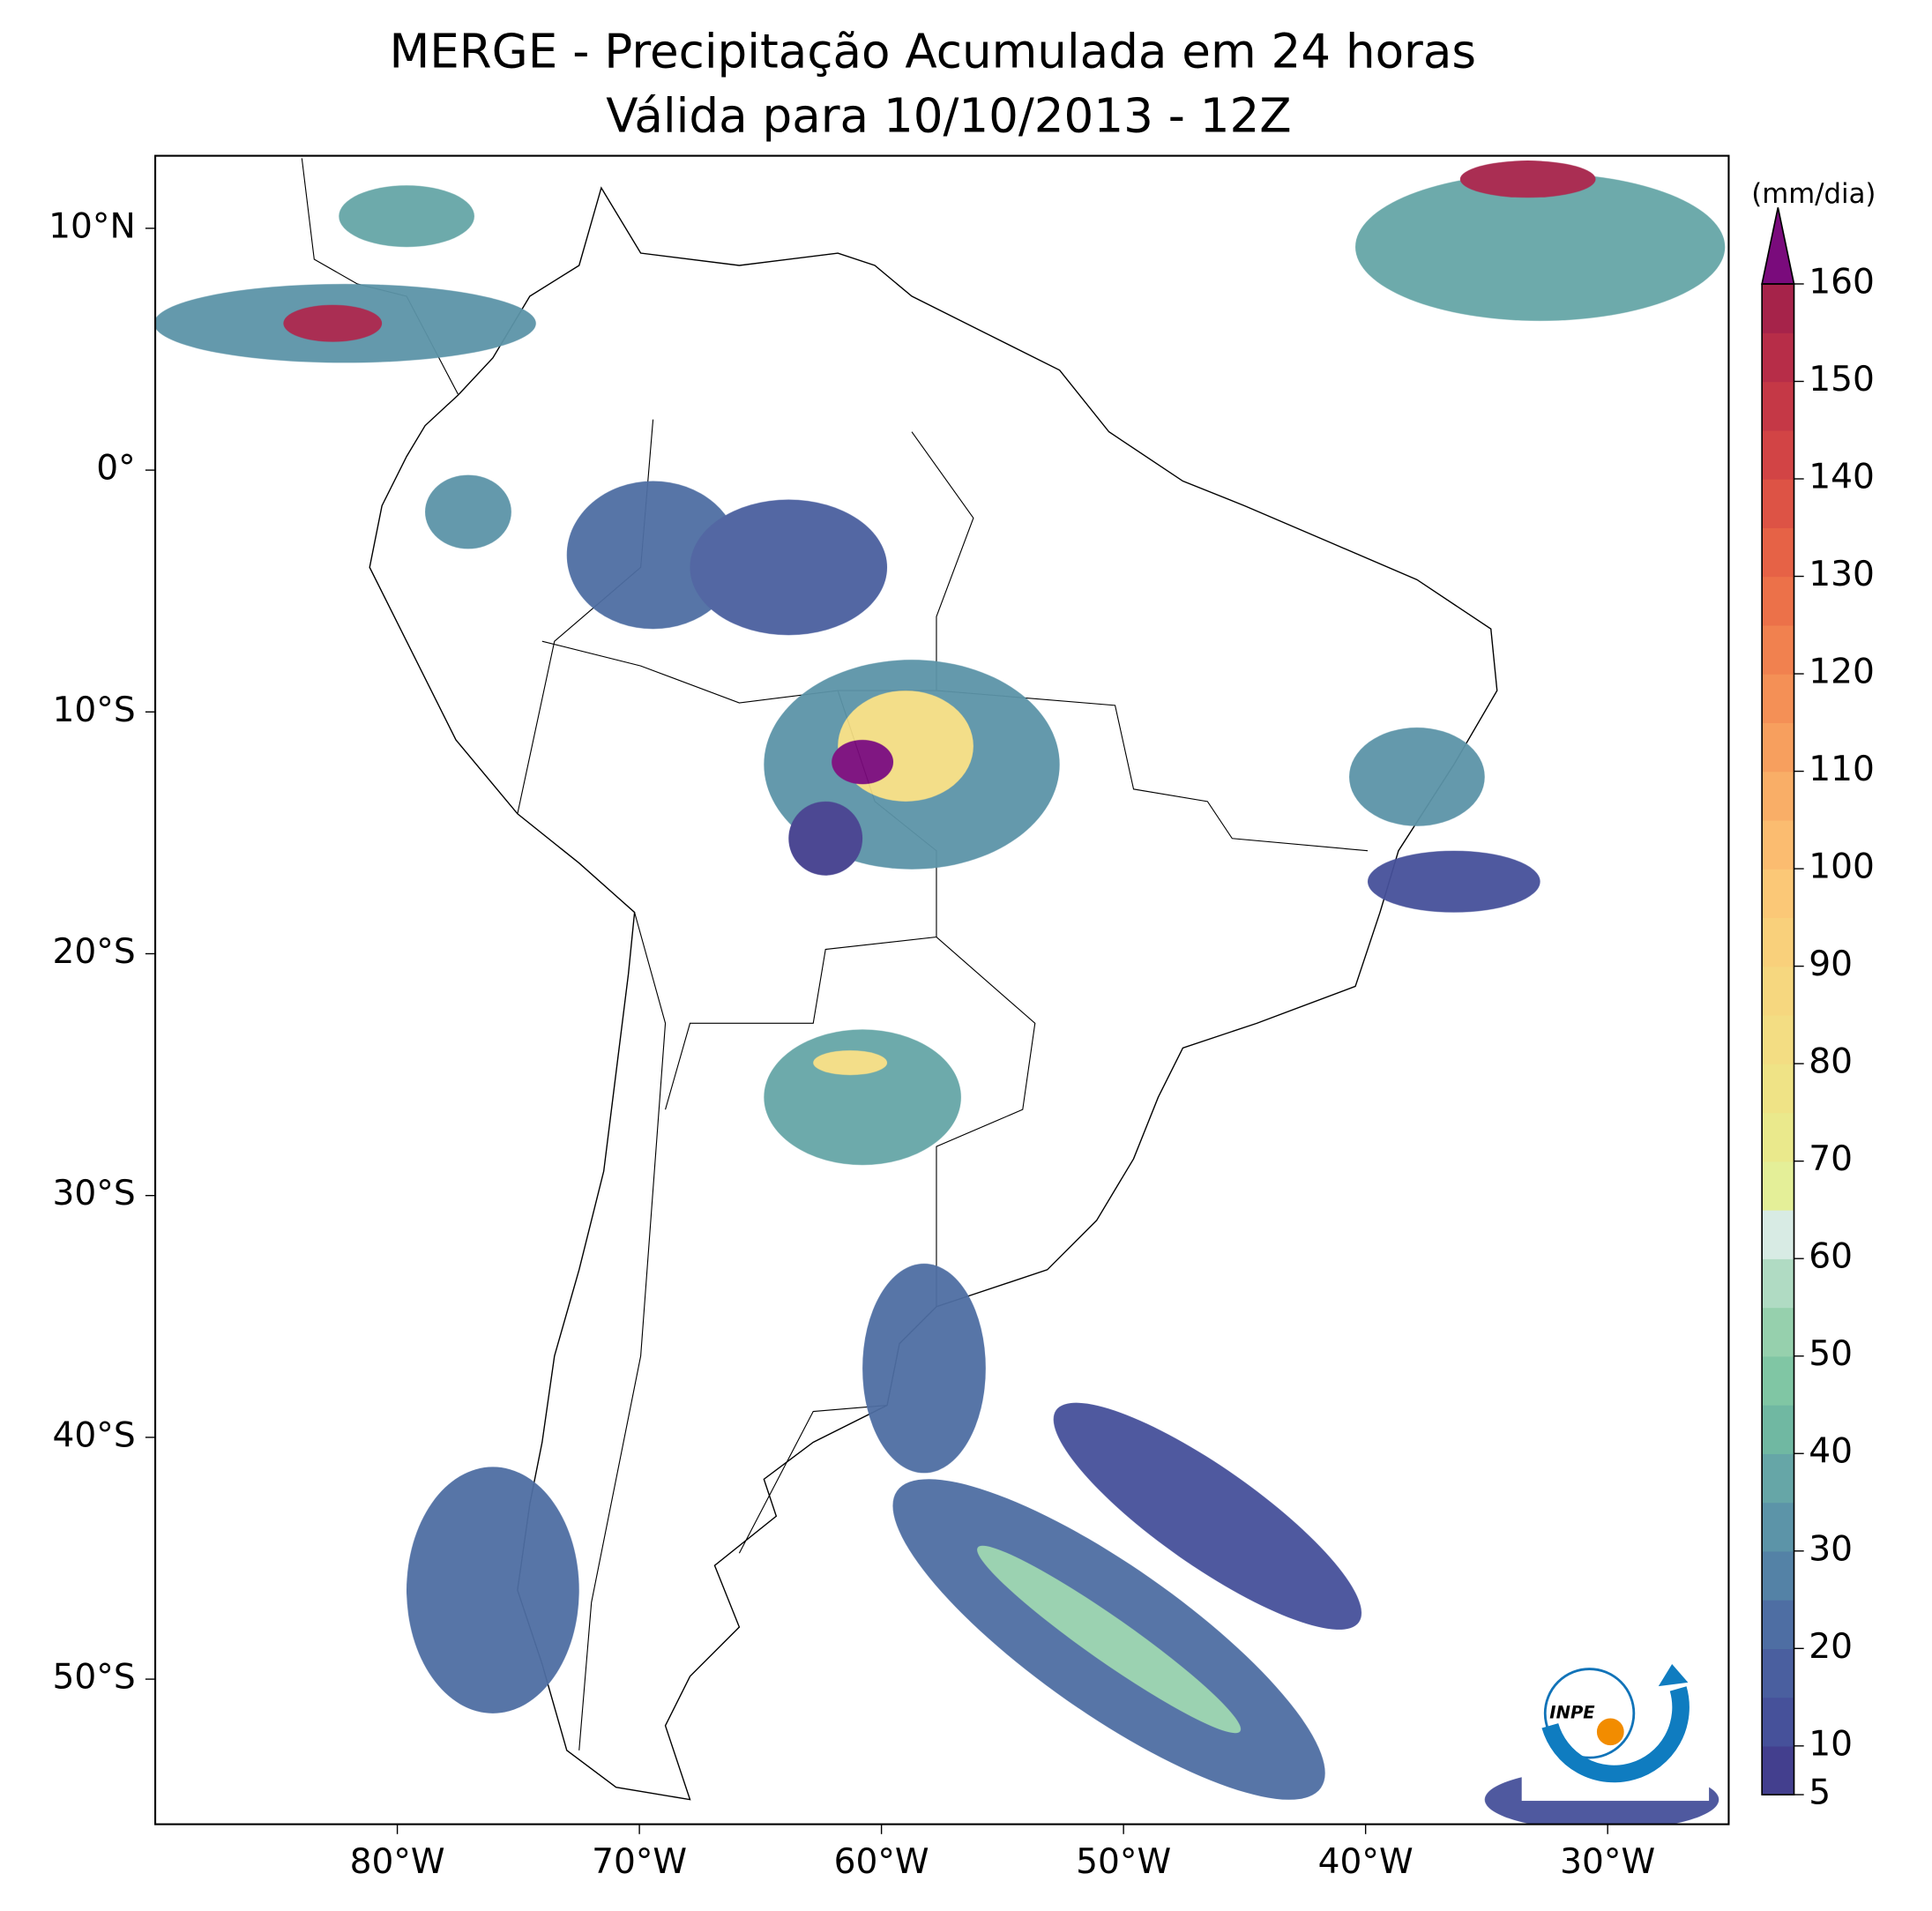 Image resolution: width=1932 pixels, height=1911 pixels. What do you see at coordinates (1842, 478) in the screenshot?
I see `colorbar-tick-label: 140` at bounding box center [1842, 478].